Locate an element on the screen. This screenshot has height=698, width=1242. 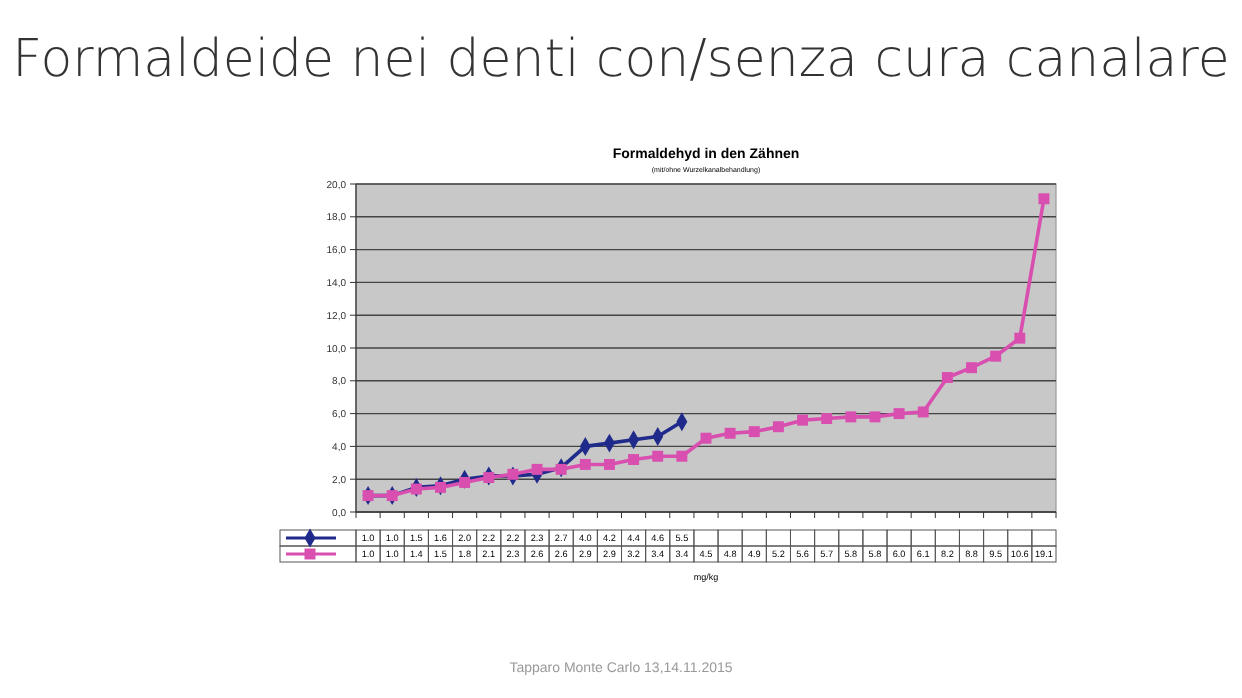
text: Formaldeide nei denti con/senza cura canalare is located at coordinates (621, 60).